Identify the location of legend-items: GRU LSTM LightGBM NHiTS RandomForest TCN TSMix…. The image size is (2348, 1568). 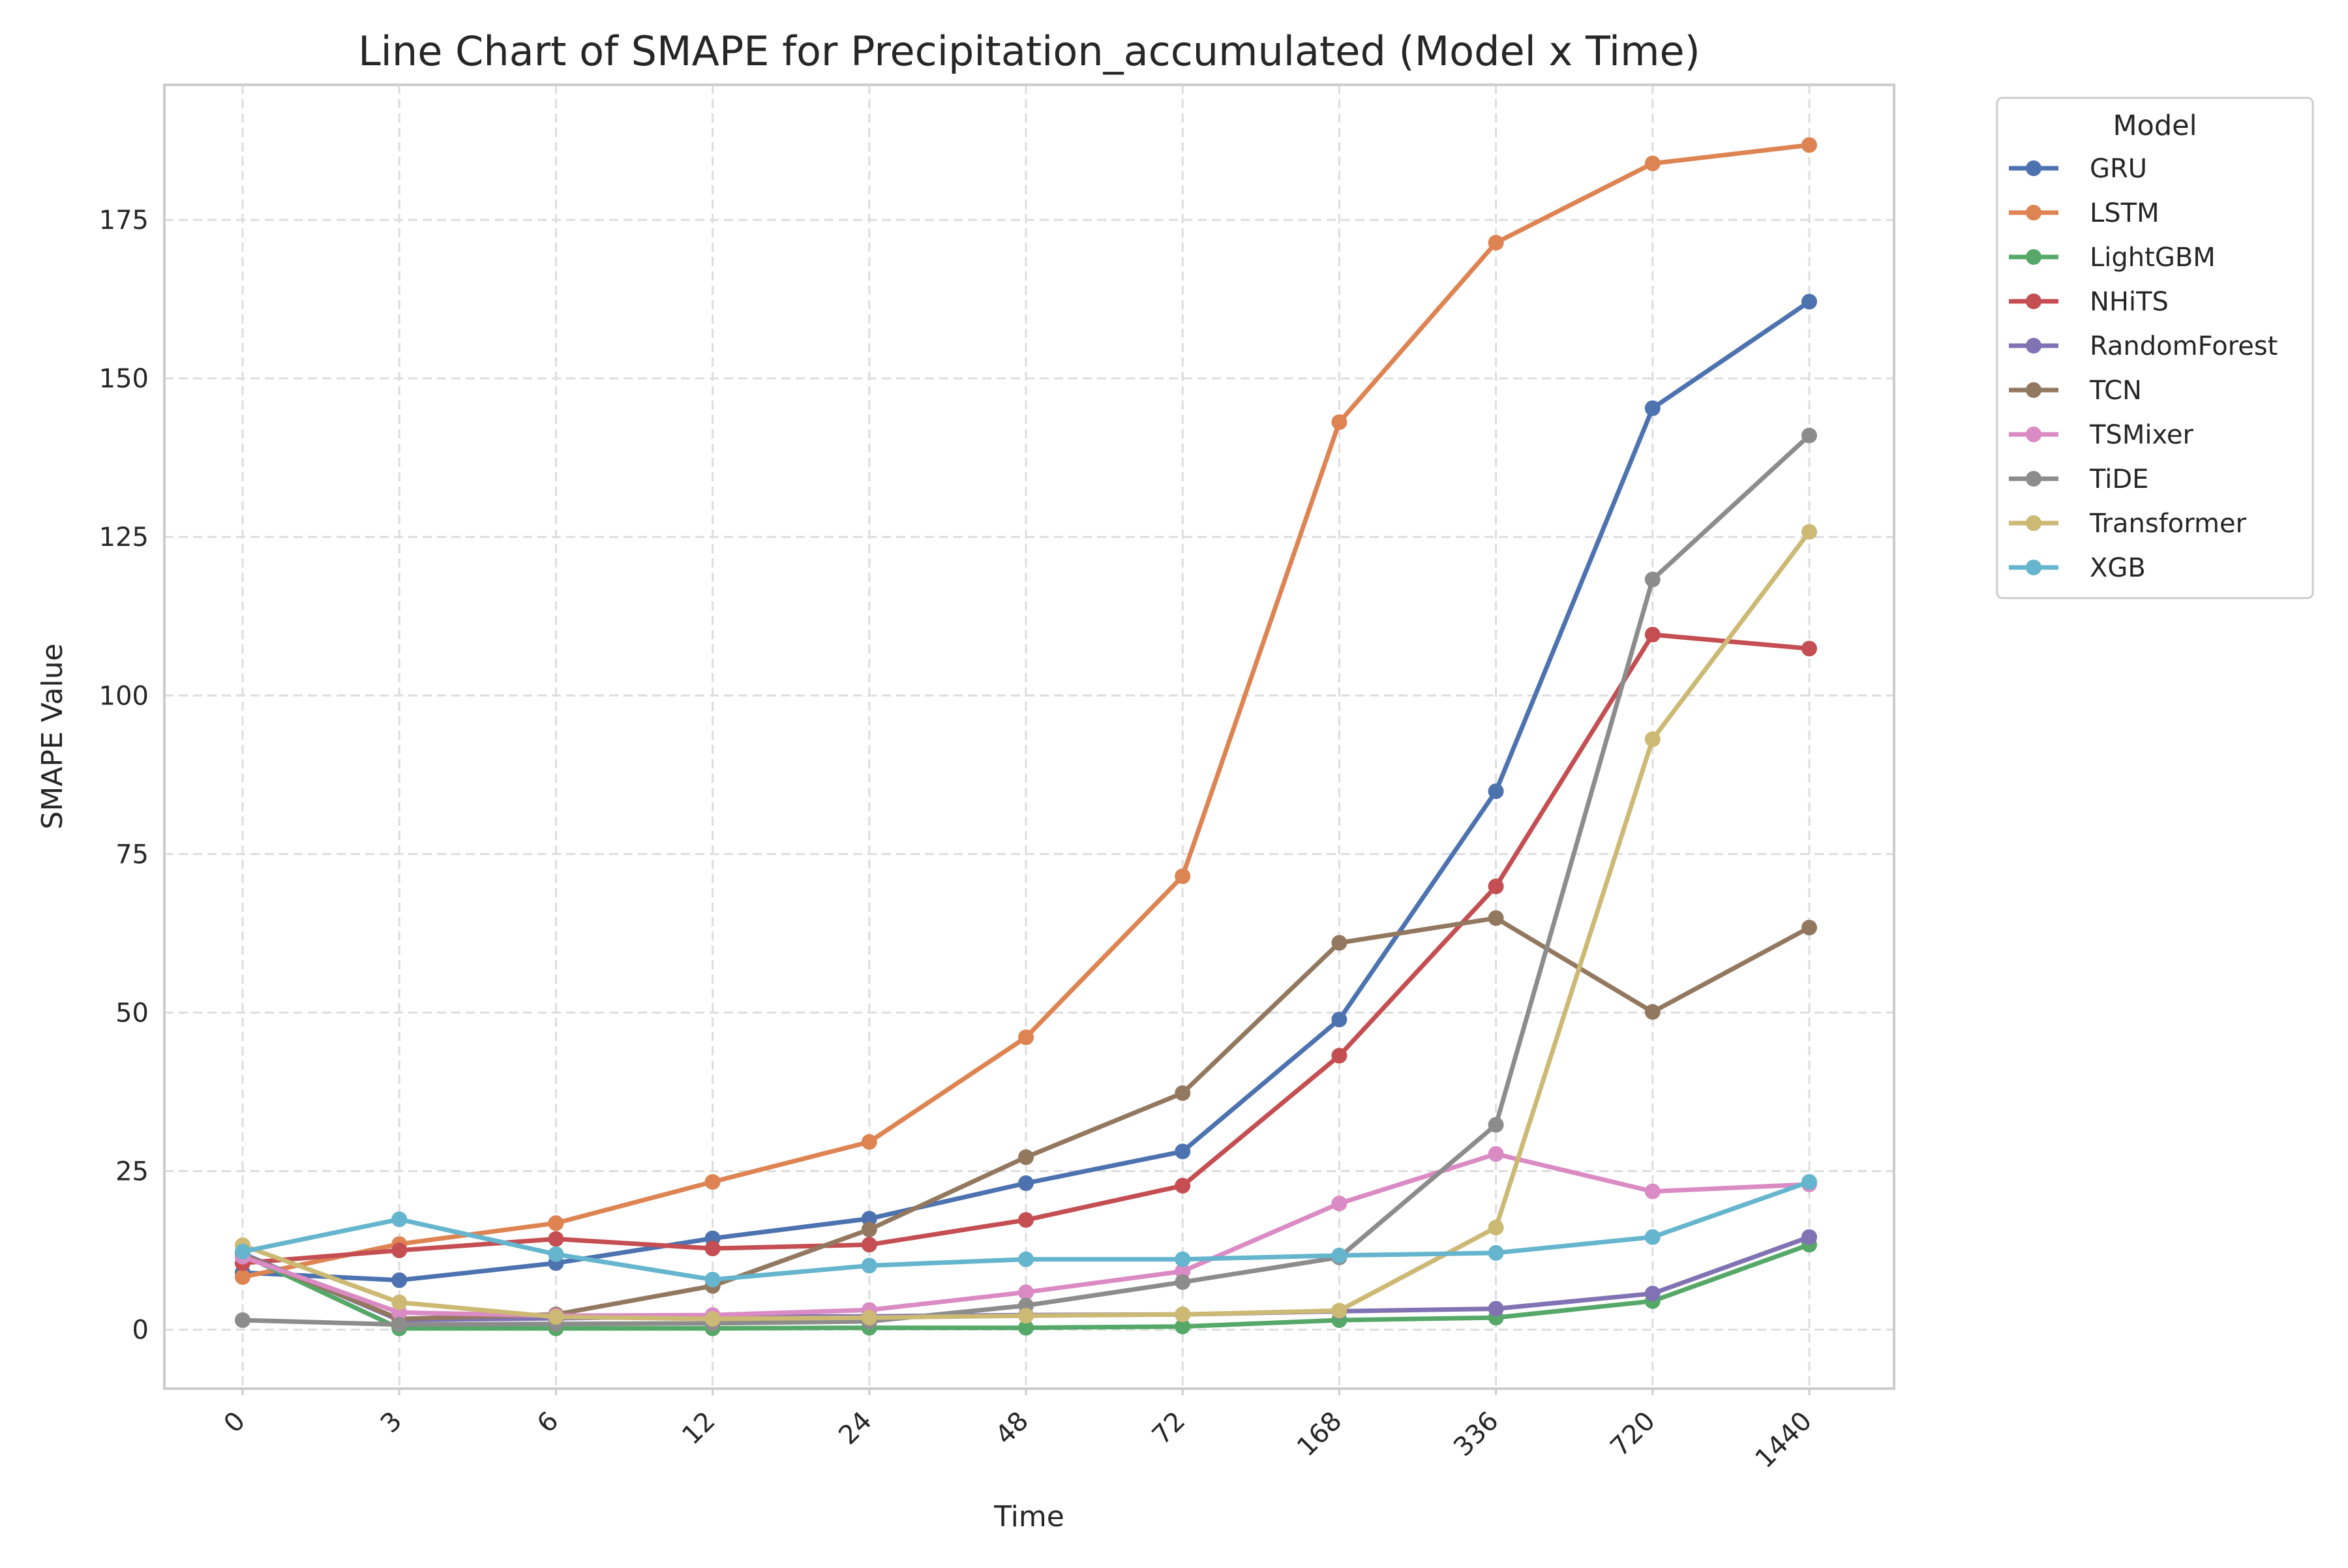
(2143, 368).